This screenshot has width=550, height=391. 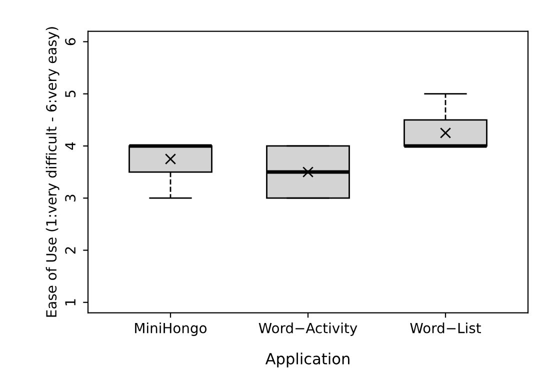 I want to click on y-tick-label: 3, so click(x=70, y=198).